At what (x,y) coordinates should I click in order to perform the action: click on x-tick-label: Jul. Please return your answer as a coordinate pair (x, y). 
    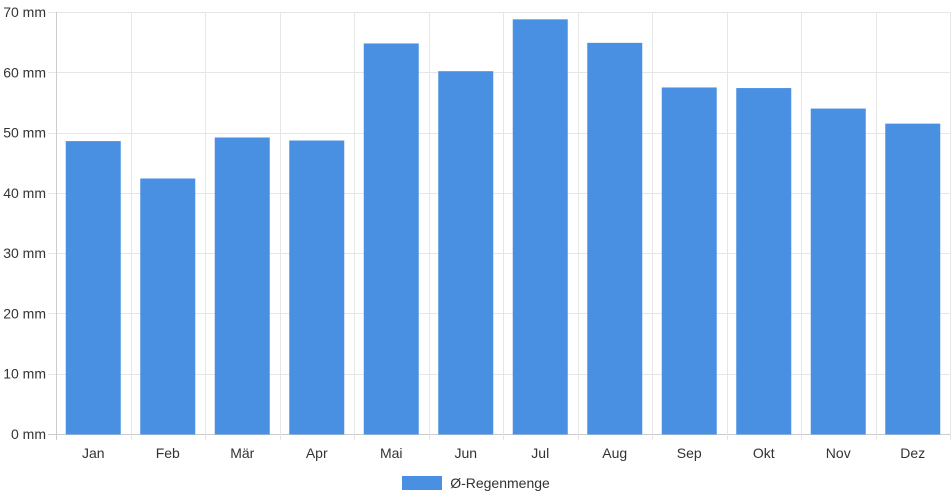
    Looking at the image, I should click on (540, 453).